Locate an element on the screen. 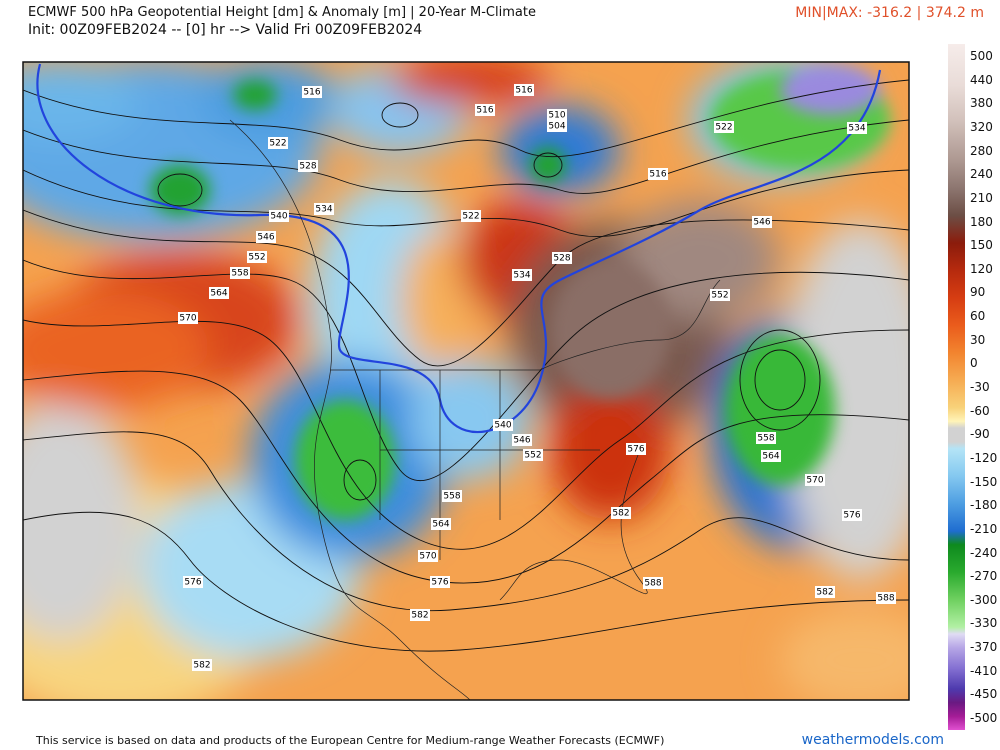 This screenshot has height=750, width=1000. colorbar-label: 320 is located at coordinates (981, 126).